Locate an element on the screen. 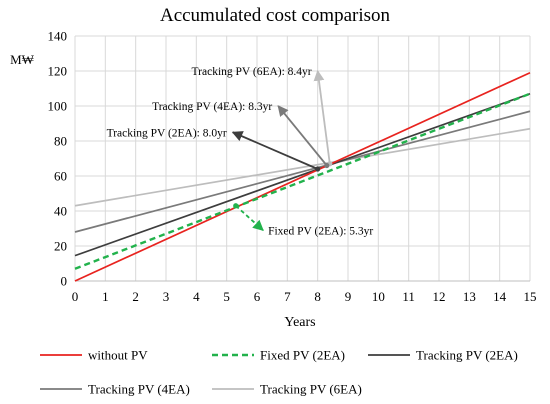 The image size is (550, 404). y-tick-label: 20 is located at coordinates (60, 246).